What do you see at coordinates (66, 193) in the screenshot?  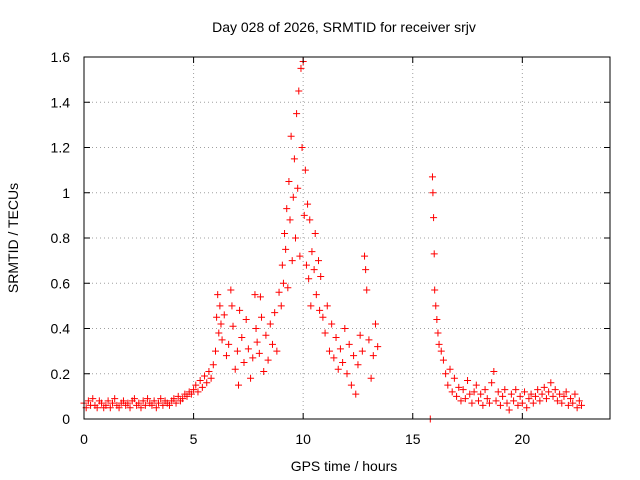 I see `y-tick-label: 1` at bounding box center [66, 193].